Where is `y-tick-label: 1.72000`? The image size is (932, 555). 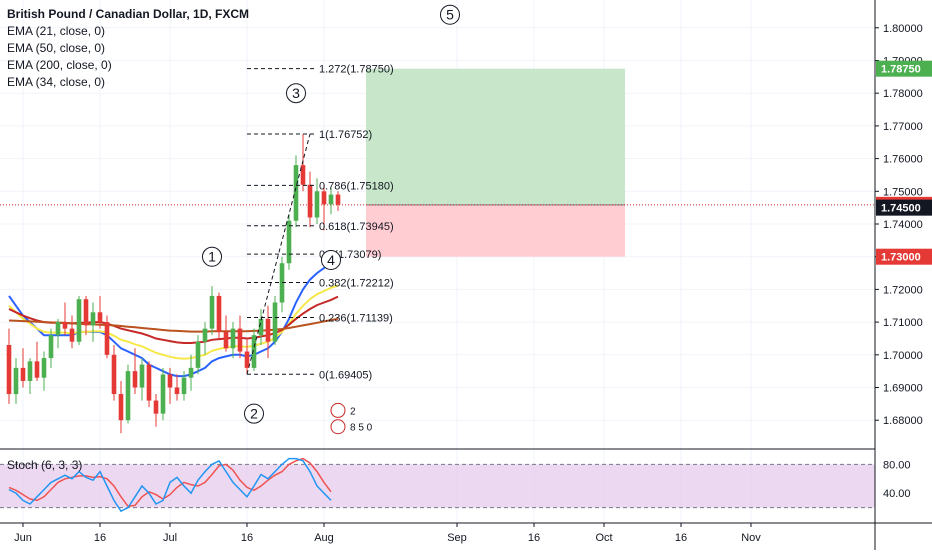
y-tick-label: 1.72000 is located at coordinates (903, 290).